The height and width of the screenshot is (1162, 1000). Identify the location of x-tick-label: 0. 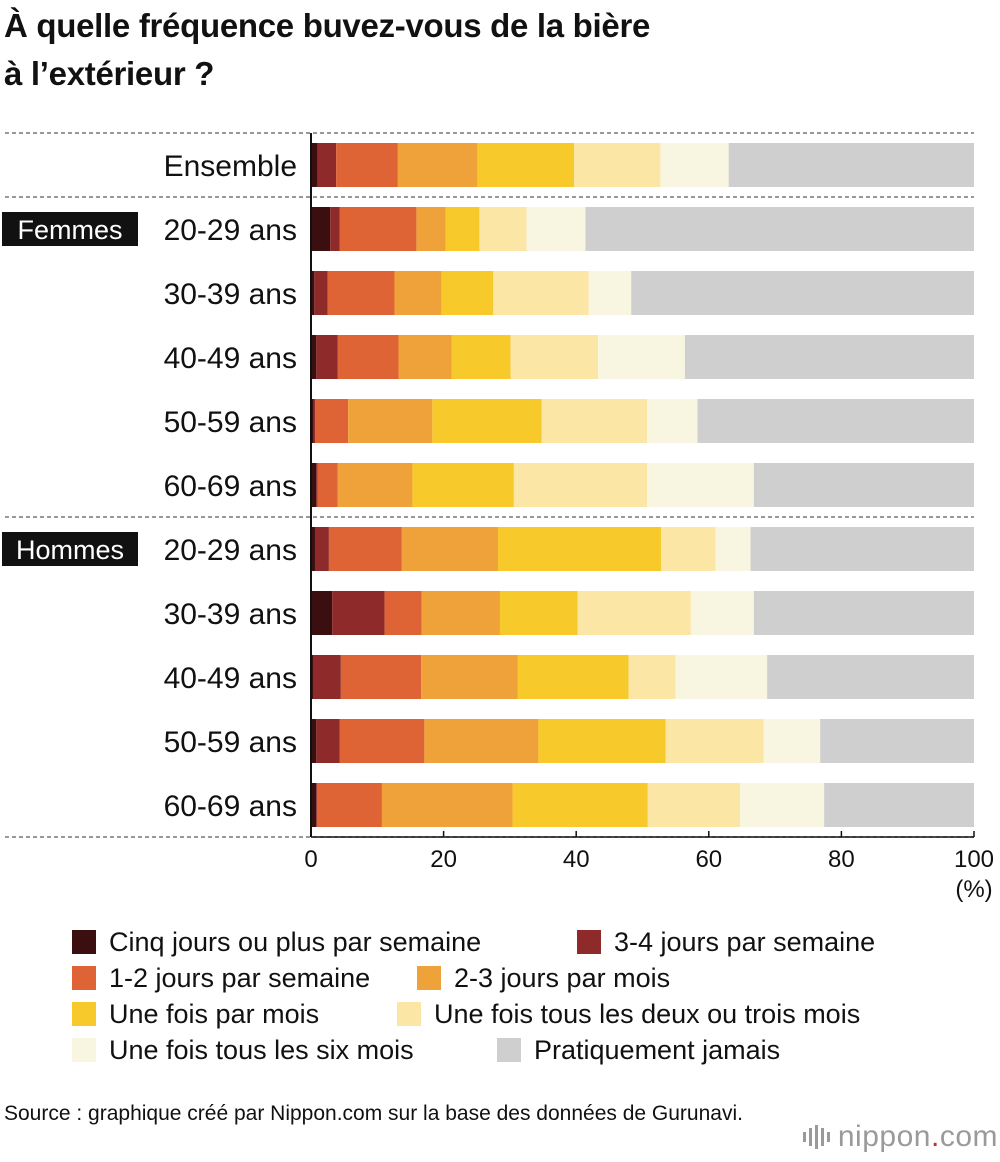
(310, 859).